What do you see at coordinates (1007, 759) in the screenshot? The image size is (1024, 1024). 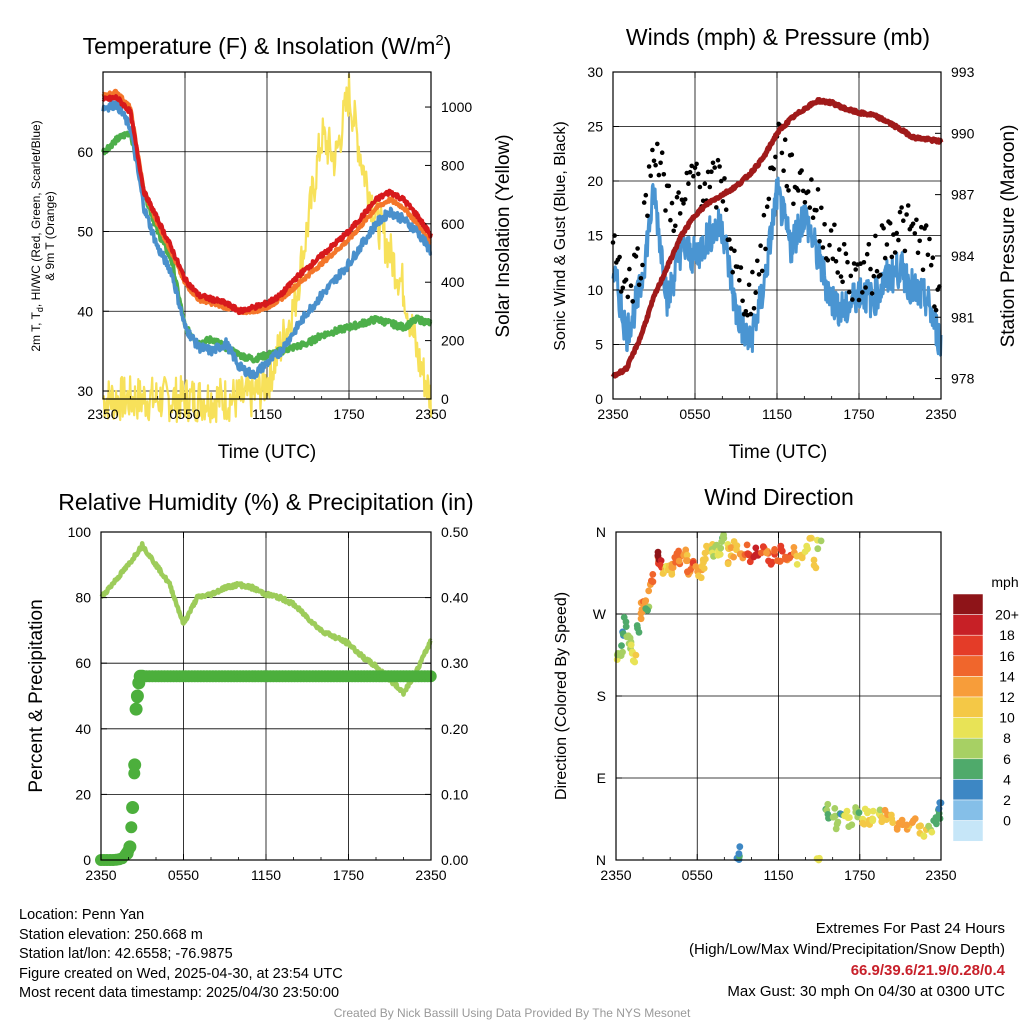 I see `legend-label: 6` at bounding box center [1007, 759].